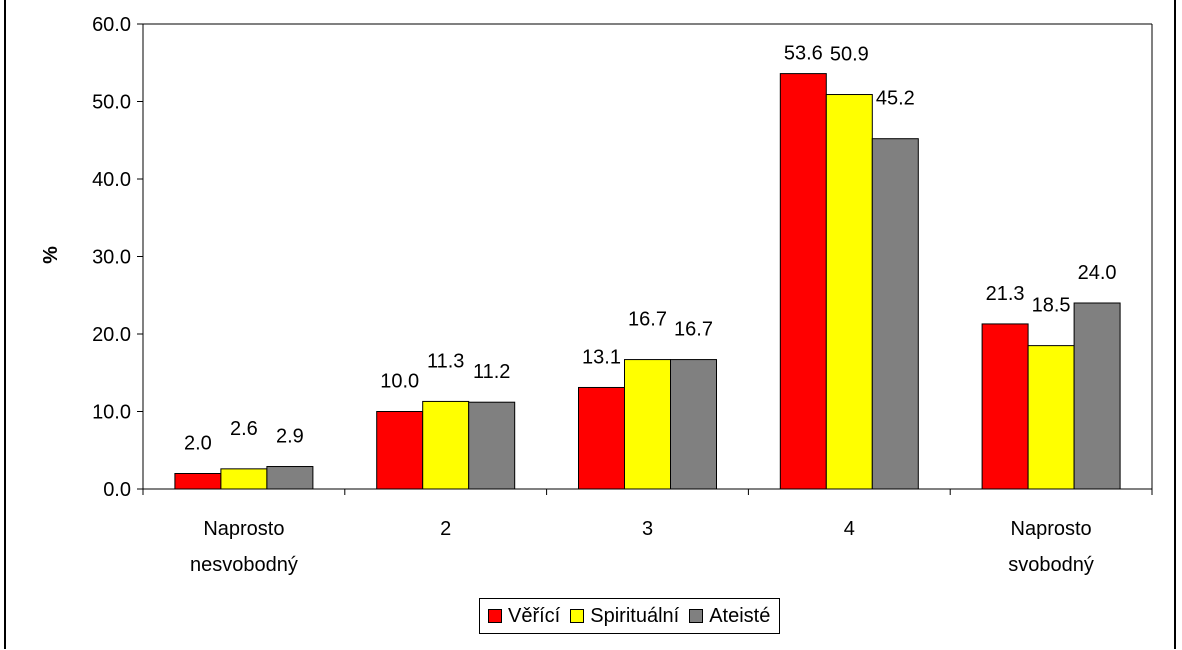  What do you see at coordinates (111, 413) in the screenshot?
I see `y-tick-label: 10.0` at bounding box center [111, 413].